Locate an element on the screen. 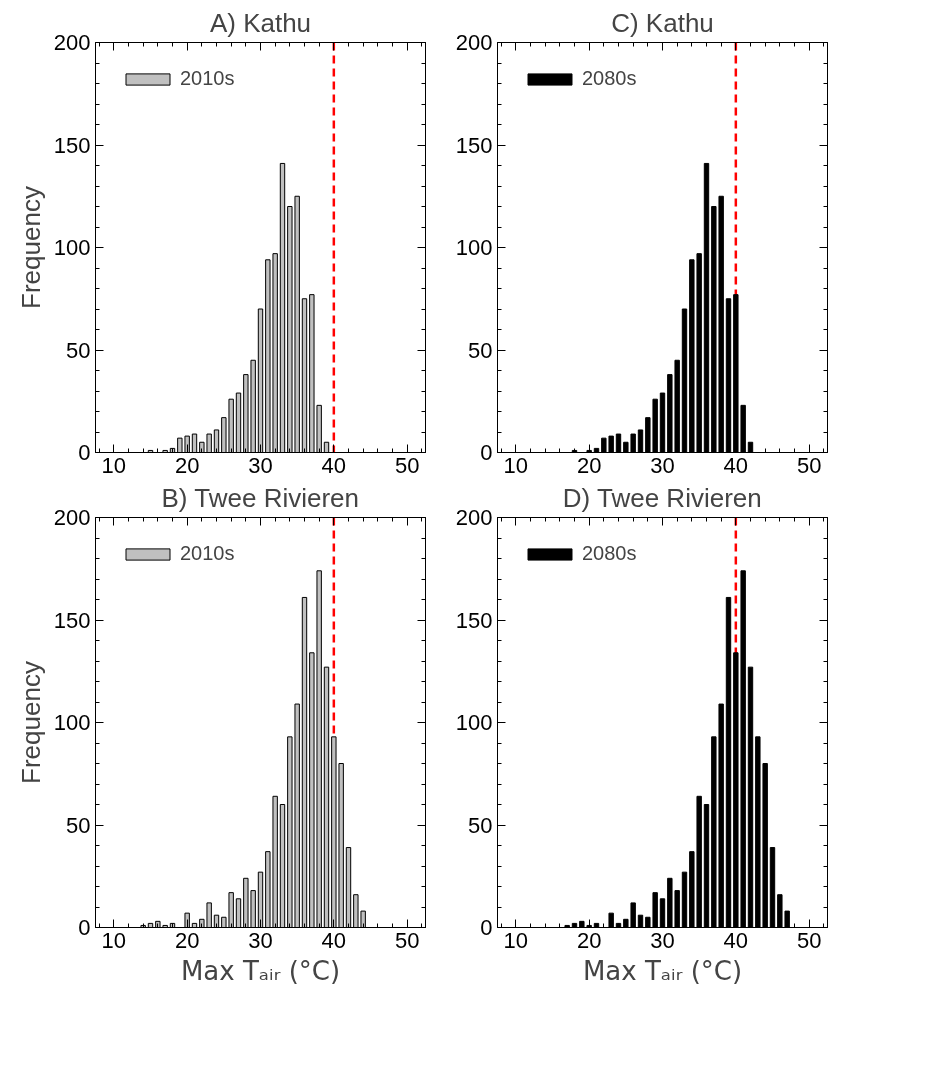 This screenshot has width=928, height=1072. chart-title: A) Kathu is located at coordinates (260, 22).